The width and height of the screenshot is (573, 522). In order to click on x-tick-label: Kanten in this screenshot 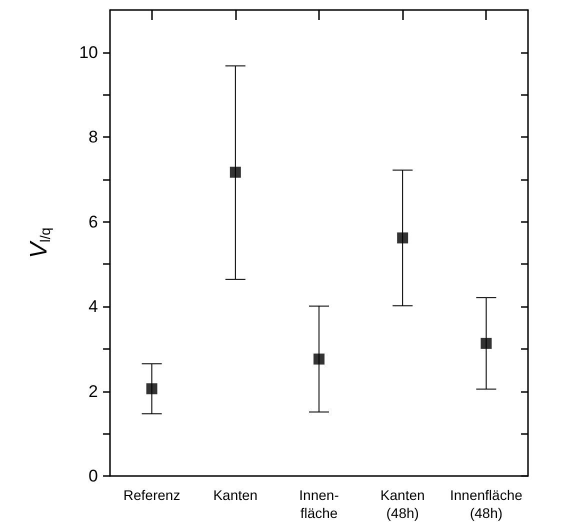, I will do `click(235, 495)`.